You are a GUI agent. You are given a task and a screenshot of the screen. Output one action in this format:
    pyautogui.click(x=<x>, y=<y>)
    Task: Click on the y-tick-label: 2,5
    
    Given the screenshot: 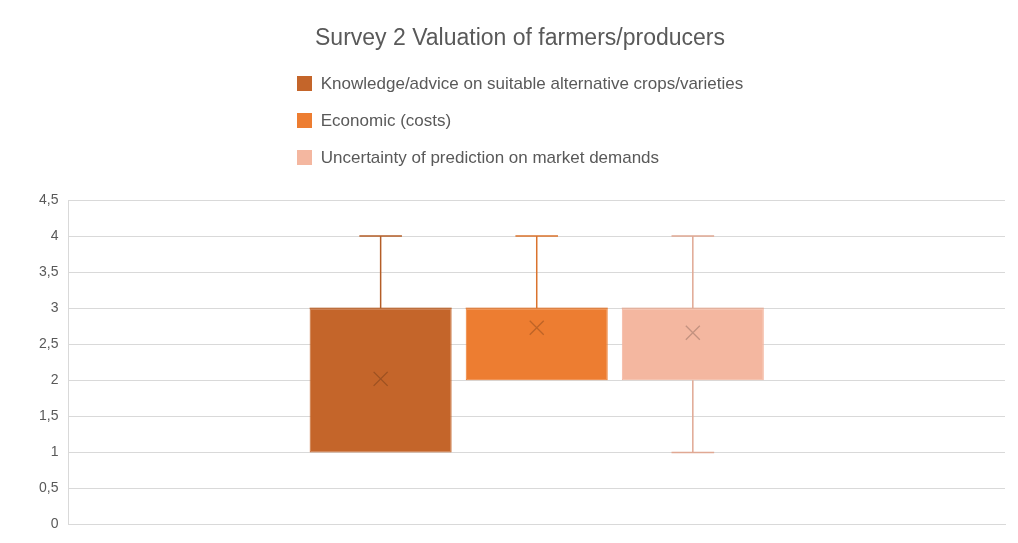 What is the action you would take?
    pyautogui.click(x=48, y=343)
    